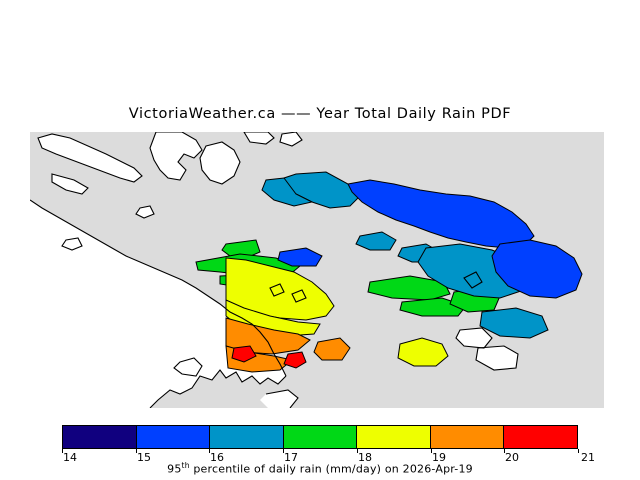 The width and height of the screenshot is (640, 480). I want to click on colorbar-ticks: 14 15 16 17 18 19 20 21, so click(328, 456).